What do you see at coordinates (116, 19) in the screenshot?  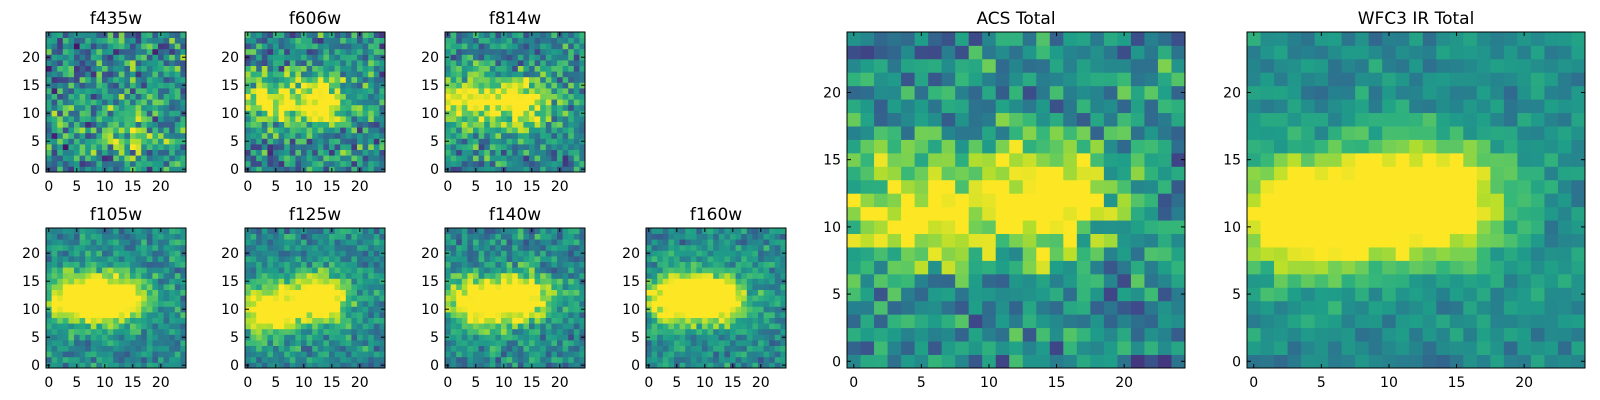 I see `panel-title: f435w` at bounding box center [116, 19].